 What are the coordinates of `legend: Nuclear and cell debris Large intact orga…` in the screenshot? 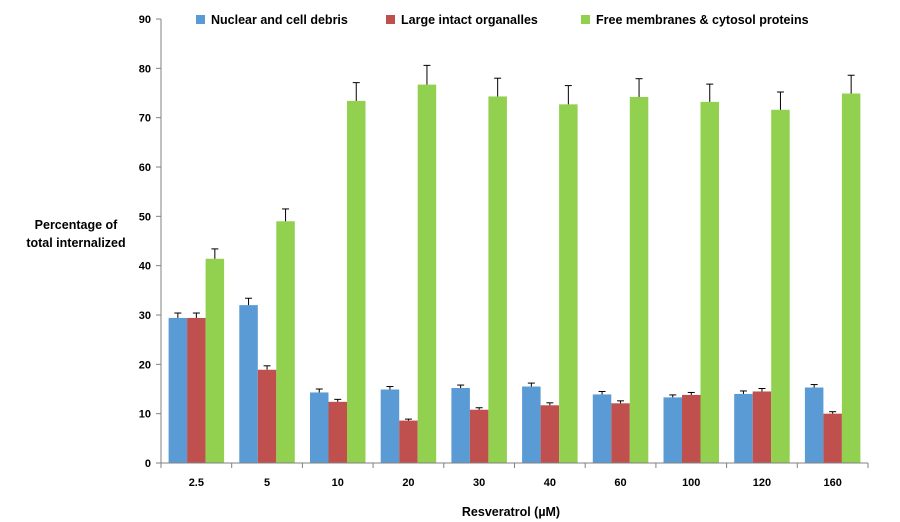 It's located at (502, 20).